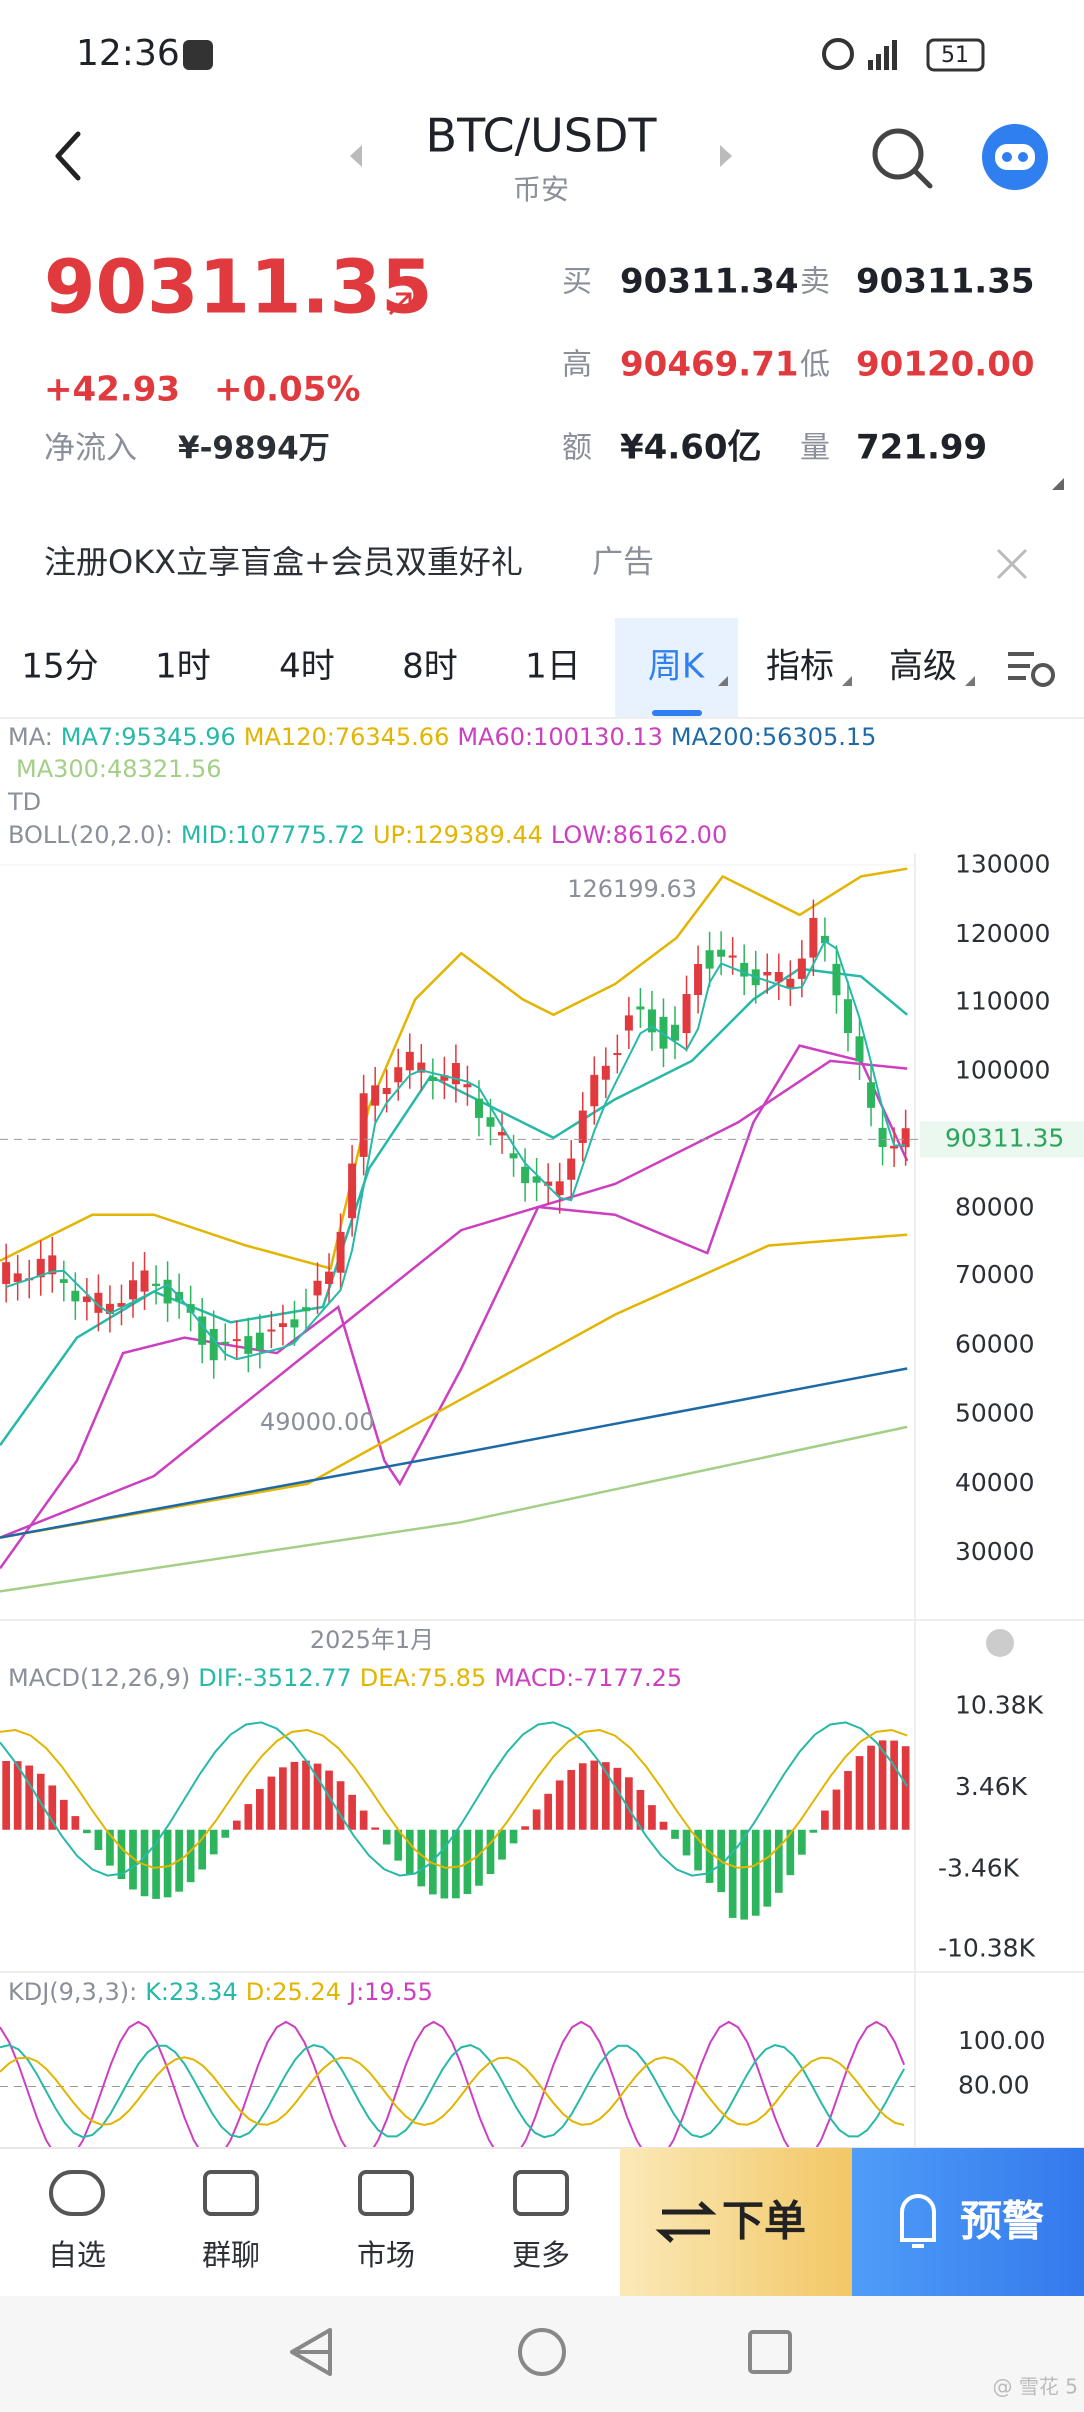 This screenshot has height=2412, width=1084. Describe the element at coordinates (386, 2255) in the screenshot. I see `nav-label: 市场` at that location.